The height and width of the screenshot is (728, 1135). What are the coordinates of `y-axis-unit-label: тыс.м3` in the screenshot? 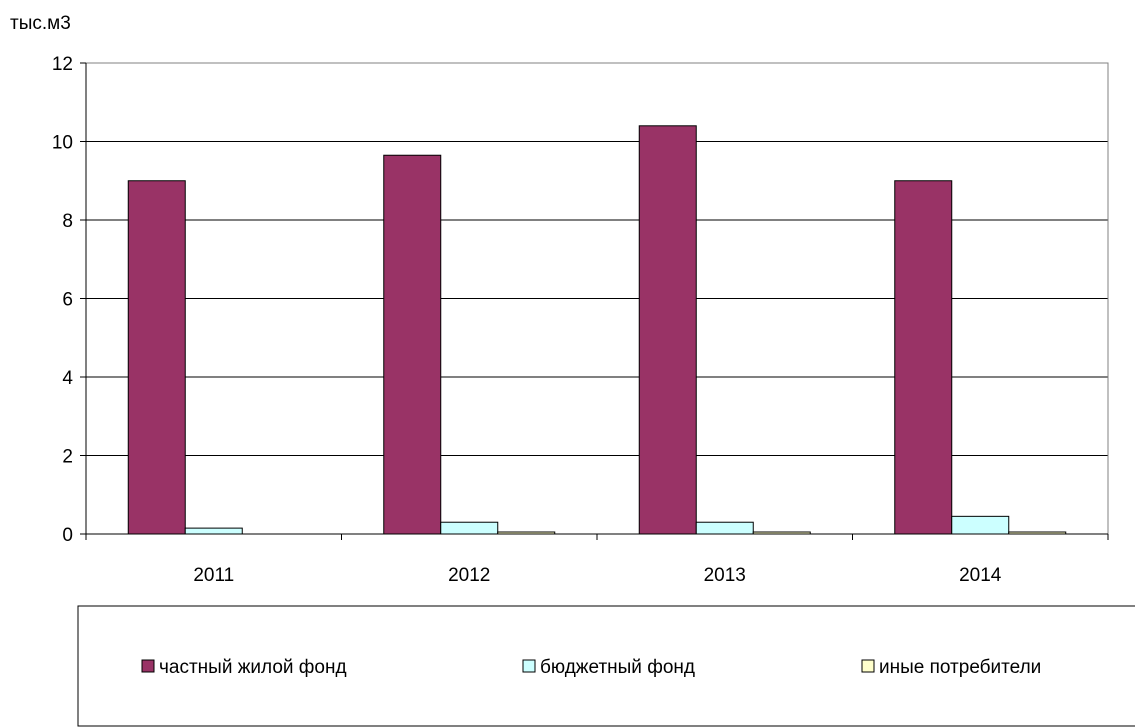 It's located at (40, 23).